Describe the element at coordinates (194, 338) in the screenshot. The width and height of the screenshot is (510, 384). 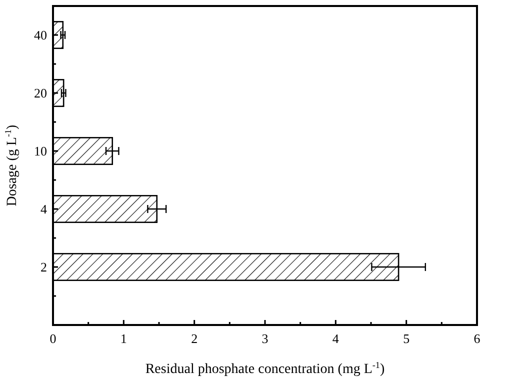
I see `x-tick-label: 2` at that location.